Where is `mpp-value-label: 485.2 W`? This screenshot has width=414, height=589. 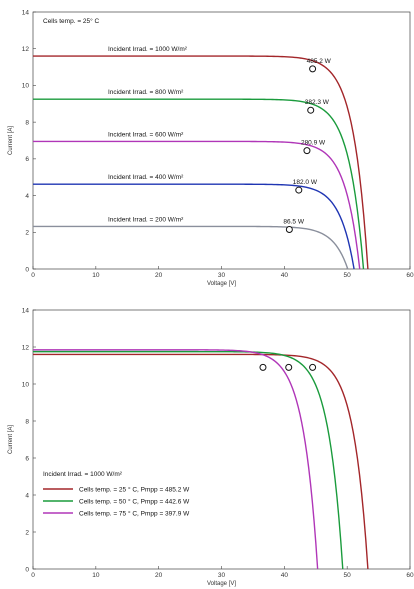 mpp-value-label: 485.2 W is located at coordinates (319, 61).